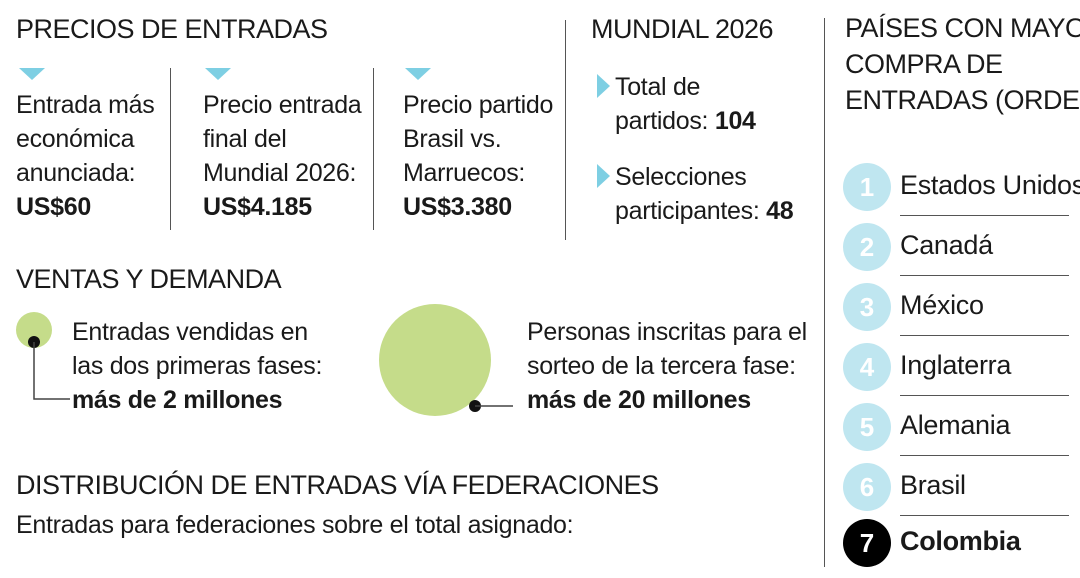  Describe the element at coordinates (149, 279) in the screenshot. I see `ventas-title: VENTAS Y DEMANDA` at that location.